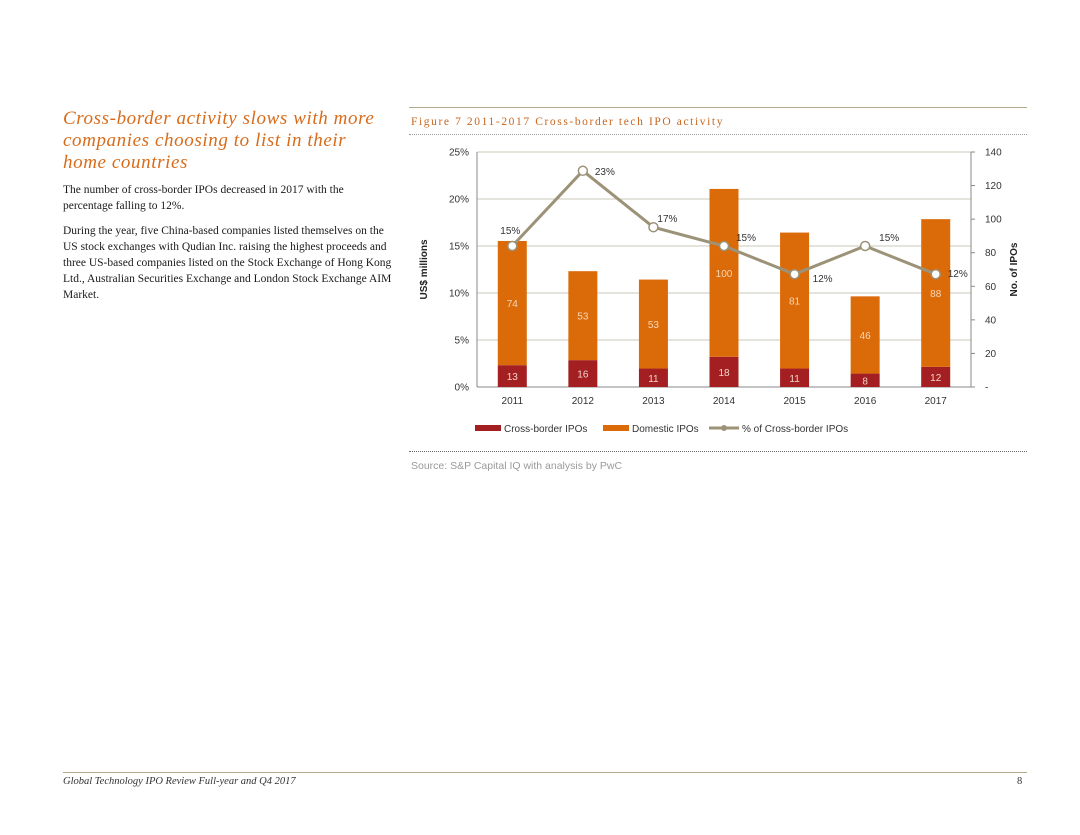  I want to click on x-tick-label: 2011, so click(513, 401).